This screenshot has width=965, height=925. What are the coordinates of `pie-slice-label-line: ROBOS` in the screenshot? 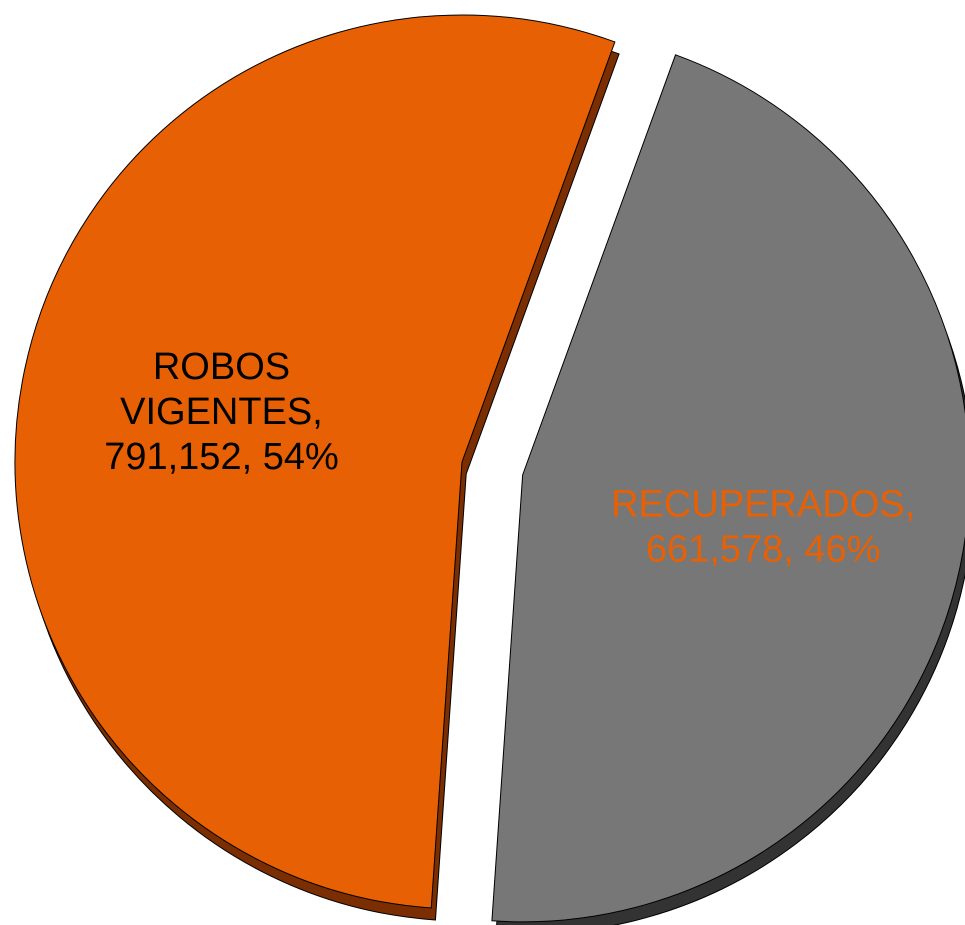 It's located at (221, 367).